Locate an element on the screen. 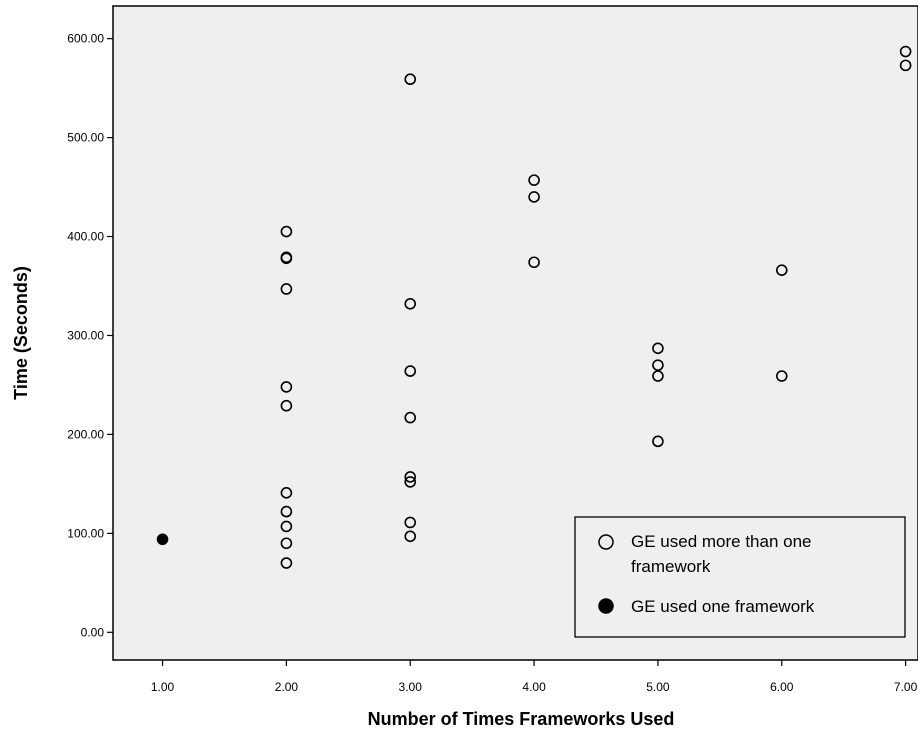  x-tick-label: 3.00 is located at coordinates (411, 687).